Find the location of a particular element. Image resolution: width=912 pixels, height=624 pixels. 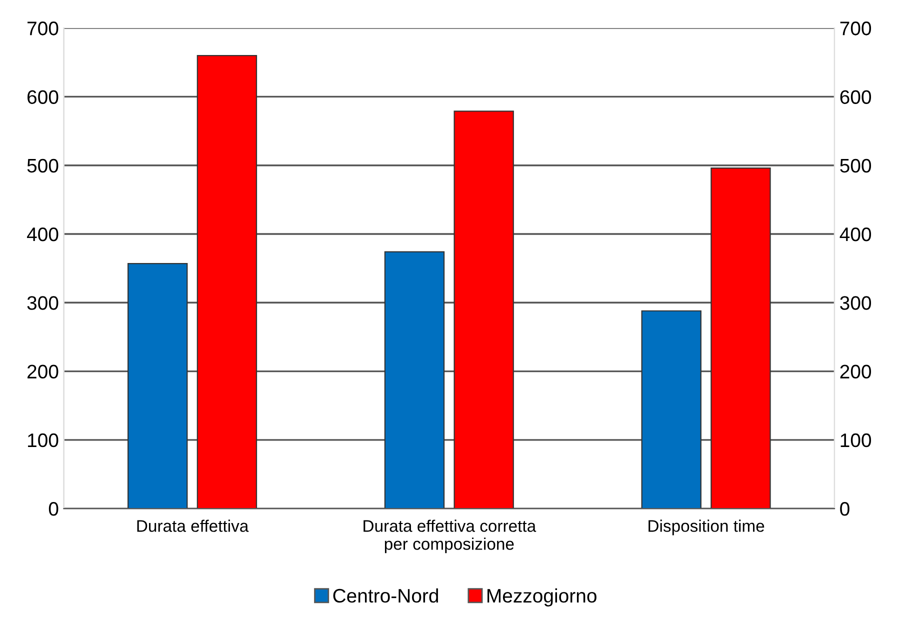

y-tick-label: 0 is located at coordinates (53, 509).